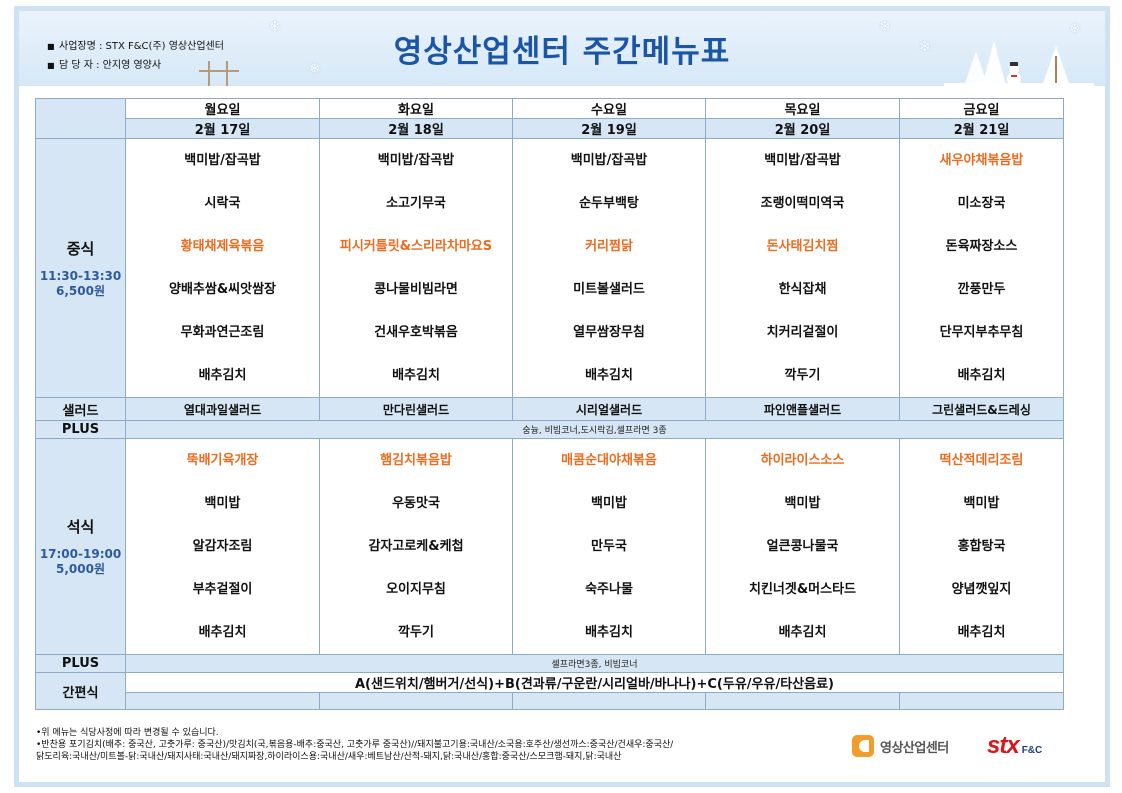 The width and height of the screenshot is (1122, 793). What do you see at coordinates (222, 332) in the screenshot?
I see `lunch-dish: 무화과연근조림` at bounding box center [222, 332].